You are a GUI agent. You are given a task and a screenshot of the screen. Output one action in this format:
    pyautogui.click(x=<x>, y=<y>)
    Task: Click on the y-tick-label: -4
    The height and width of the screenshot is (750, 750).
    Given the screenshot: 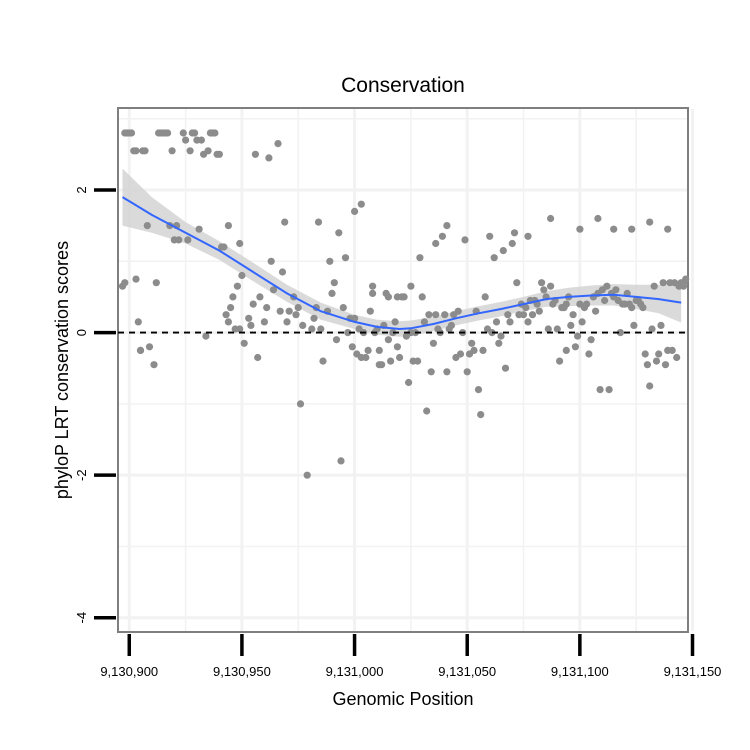 What is the action you would take?
    pyautogui.click(x=81, y=618)
    